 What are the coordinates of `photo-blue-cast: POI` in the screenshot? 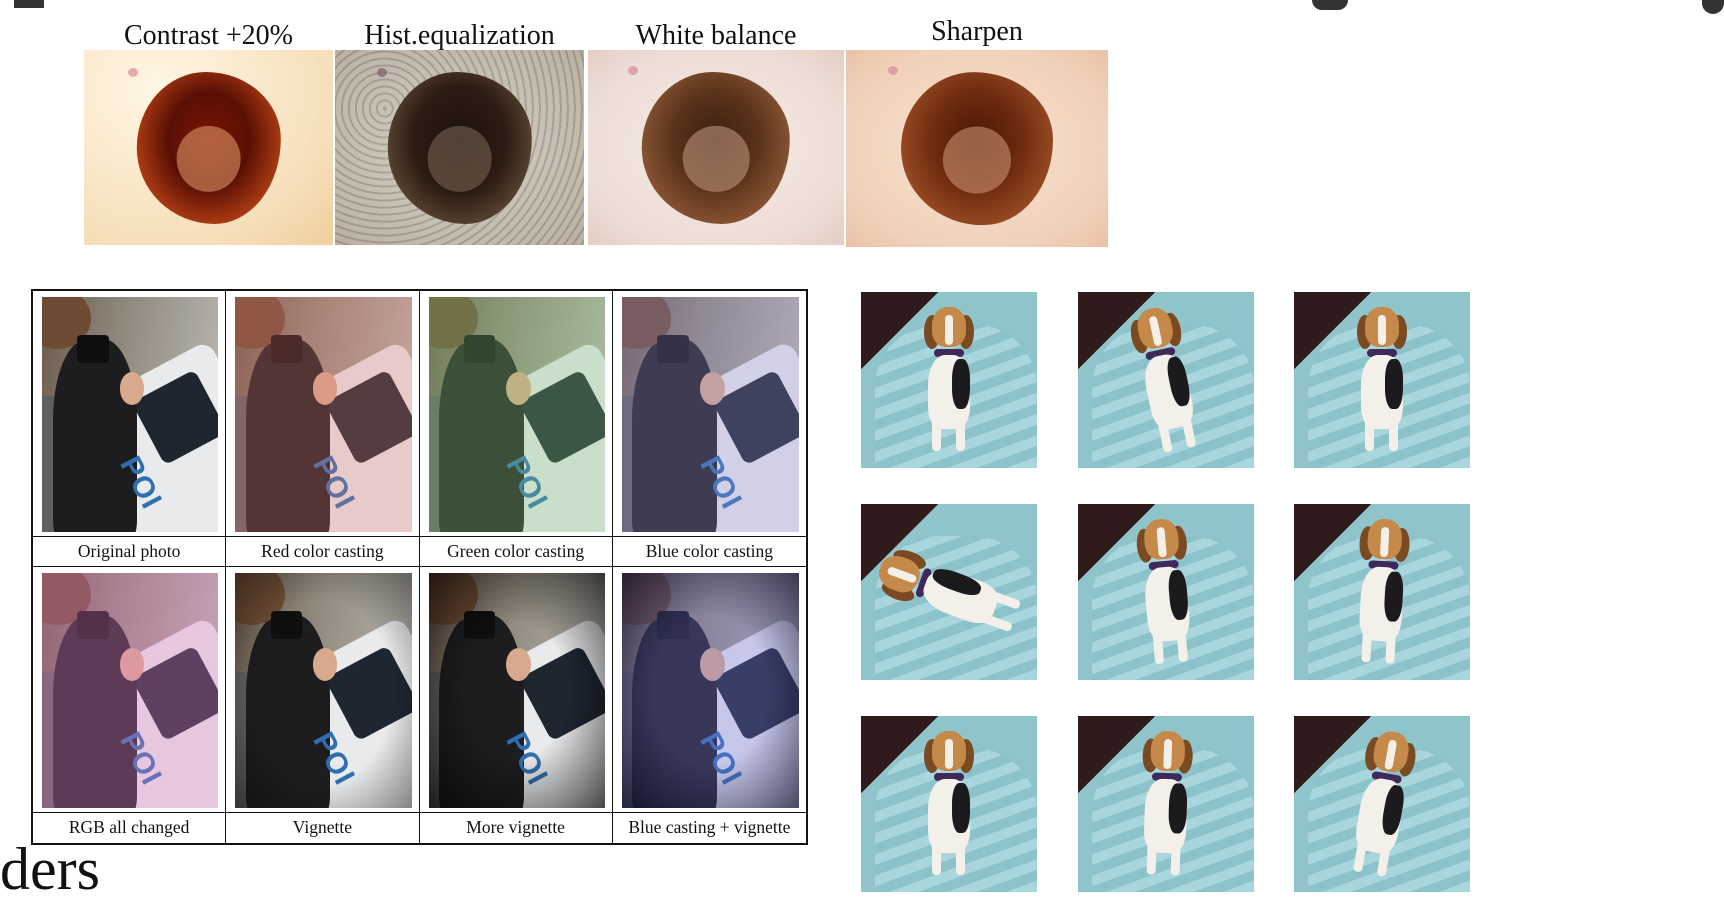 It's located at (709, 413).